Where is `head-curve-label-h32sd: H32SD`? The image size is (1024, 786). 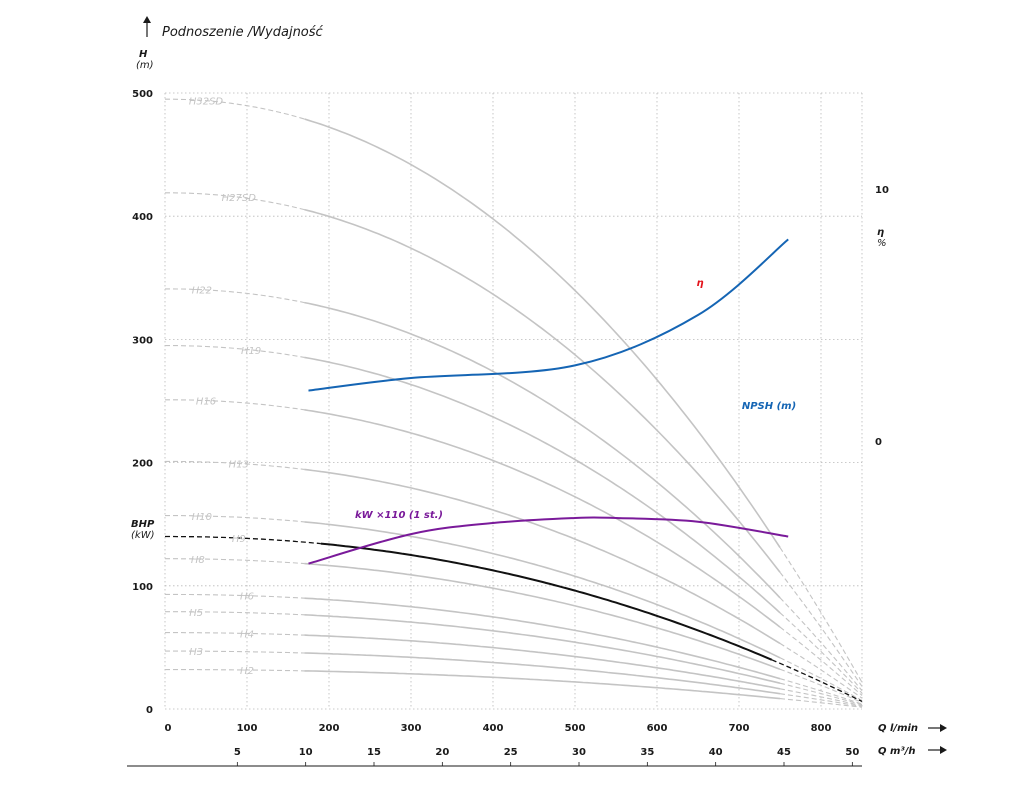 head-curve-label-h32sd: H32SD is located at coordinates (206, 102).